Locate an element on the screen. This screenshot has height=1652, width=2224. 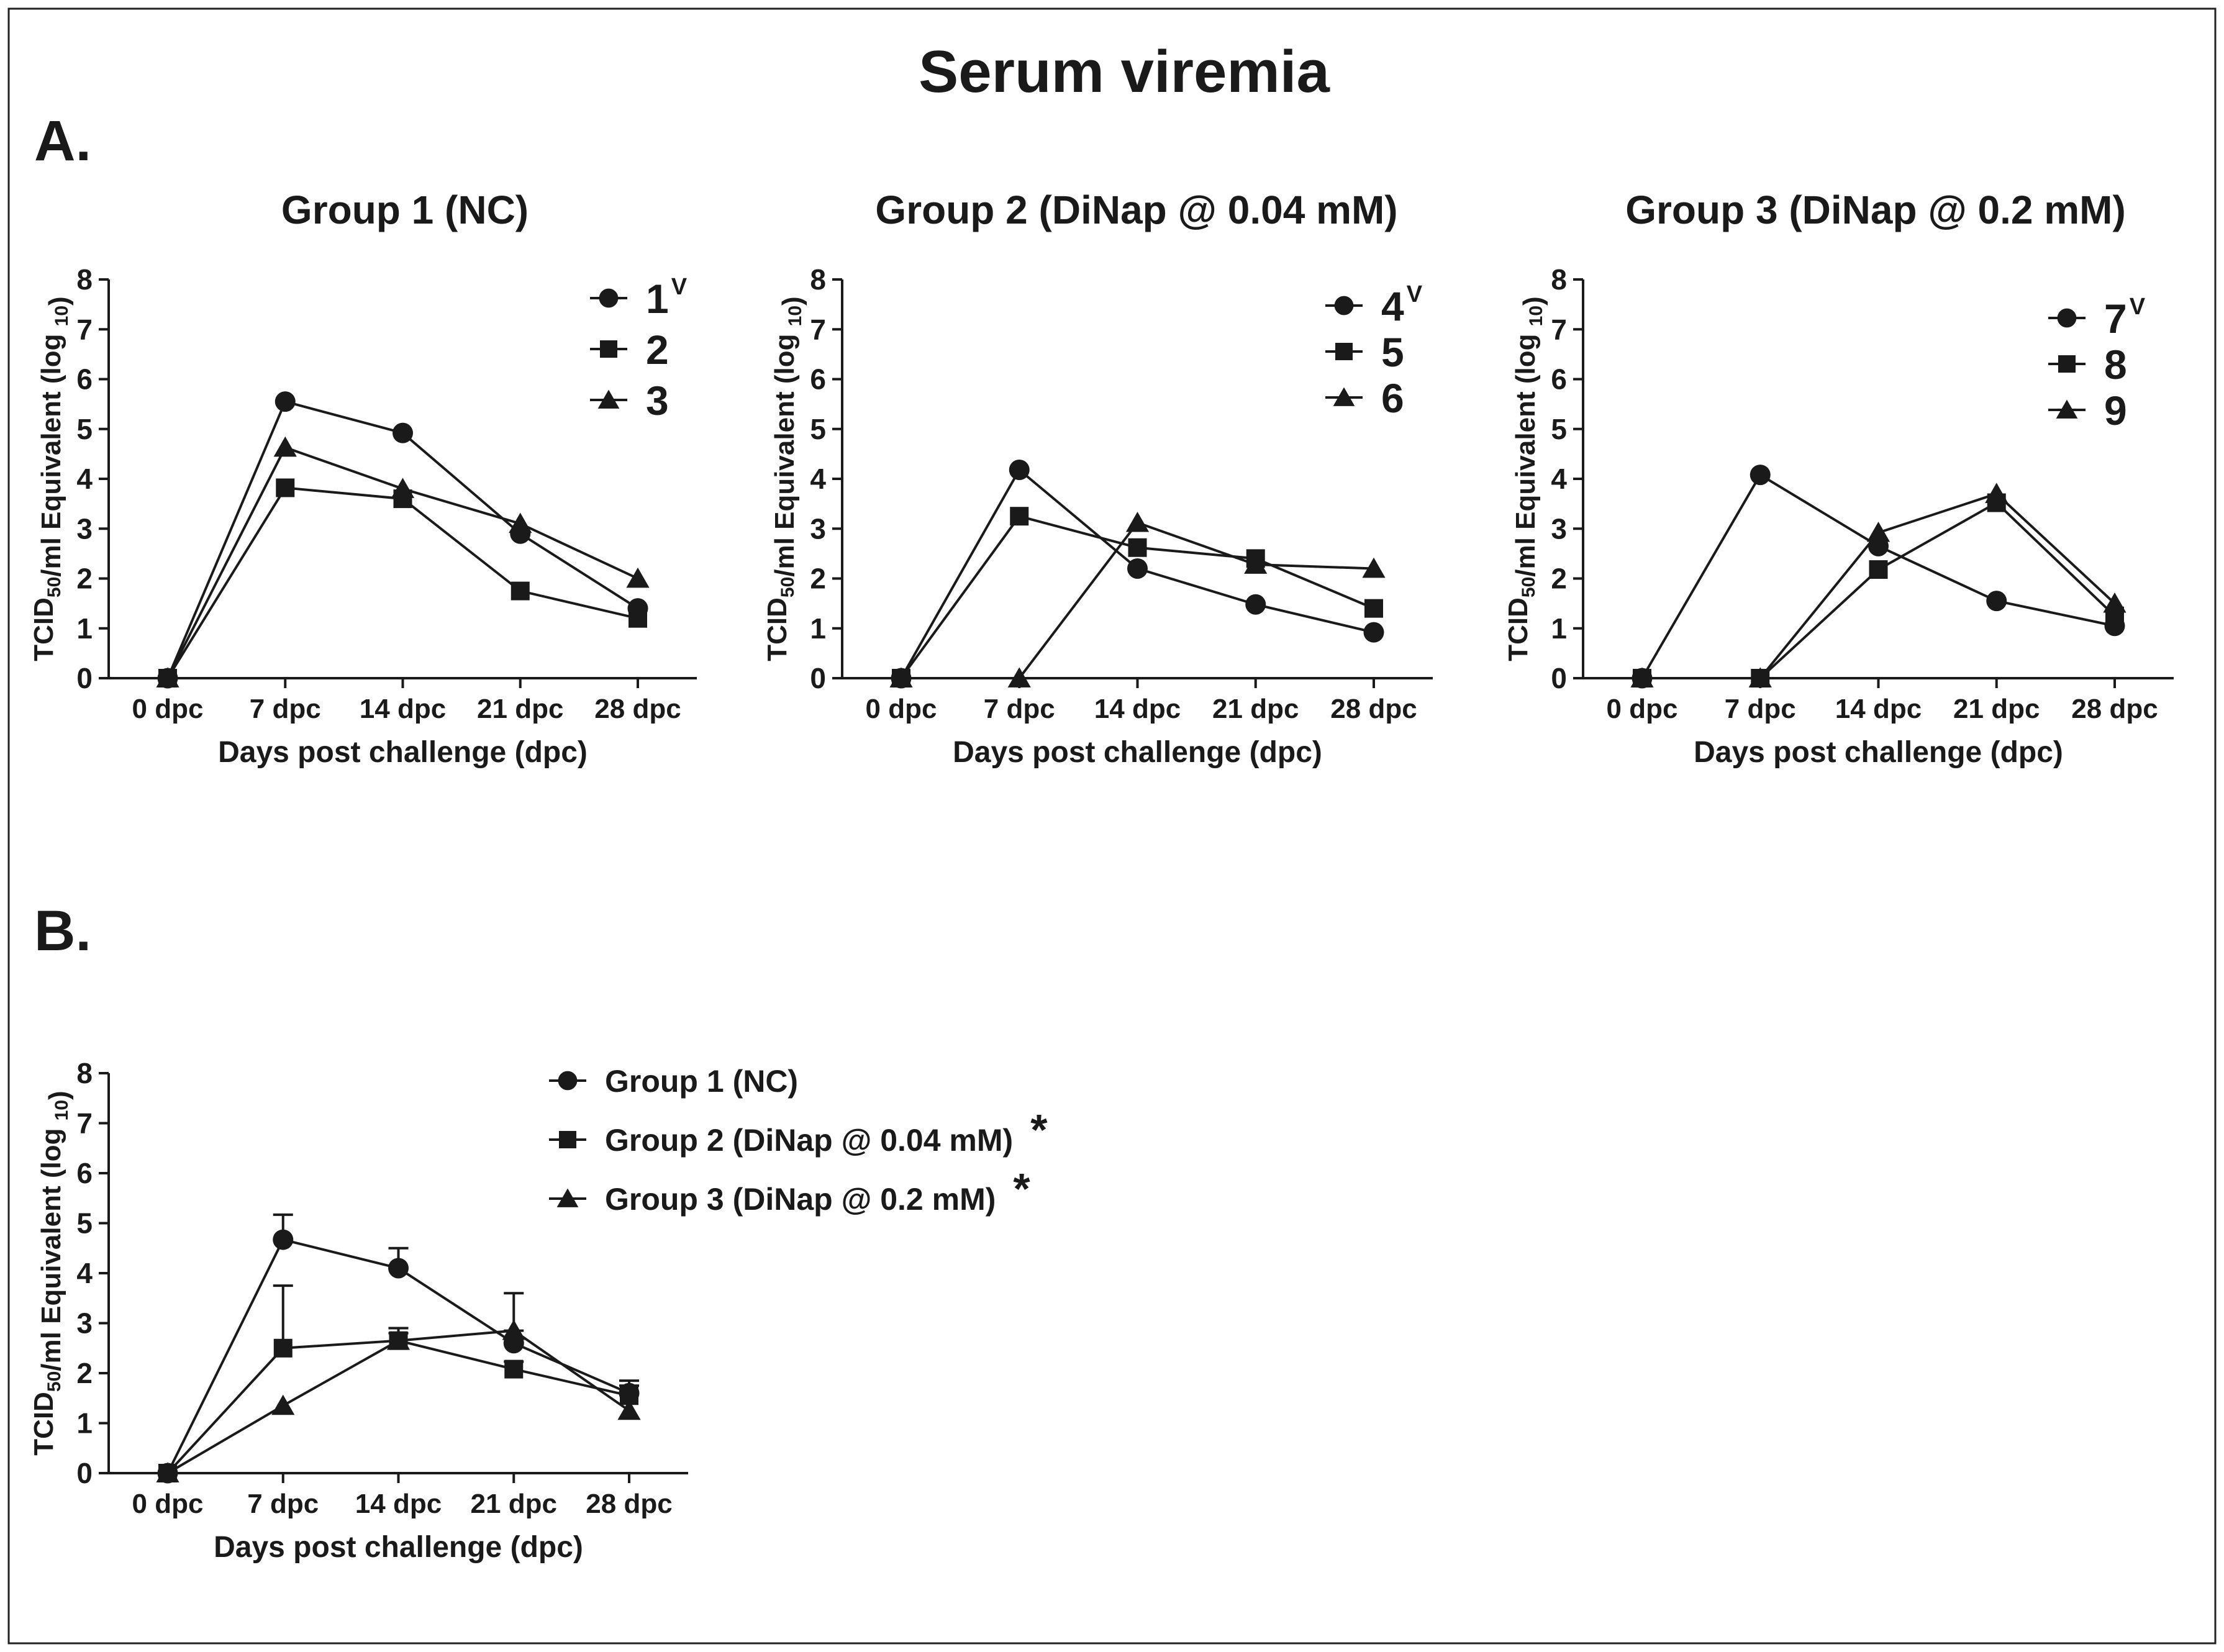
chart-title: Group 1 (NC) is located at coordinates (405, 210).